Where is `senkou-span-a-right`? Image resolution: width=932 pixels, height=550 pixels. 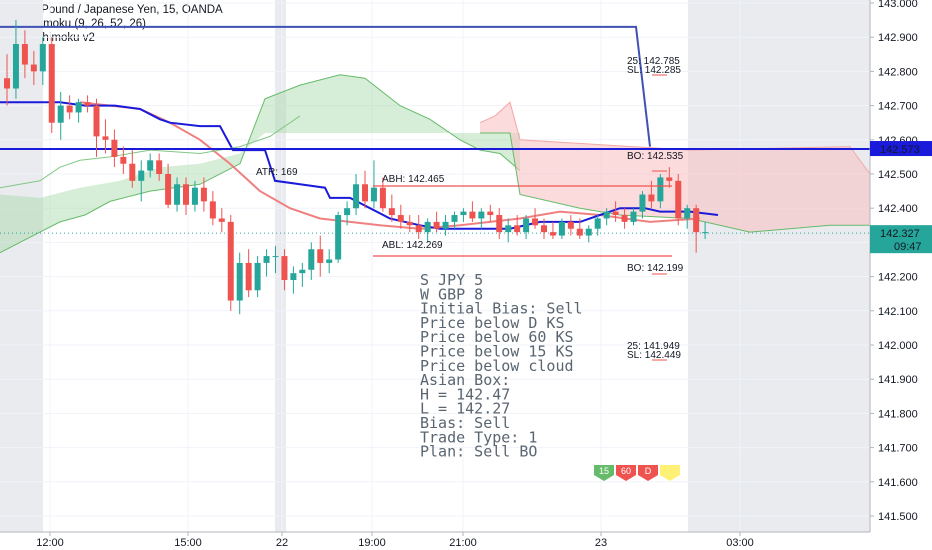 senkou-span-a-right is located at coordinates (675, 182).